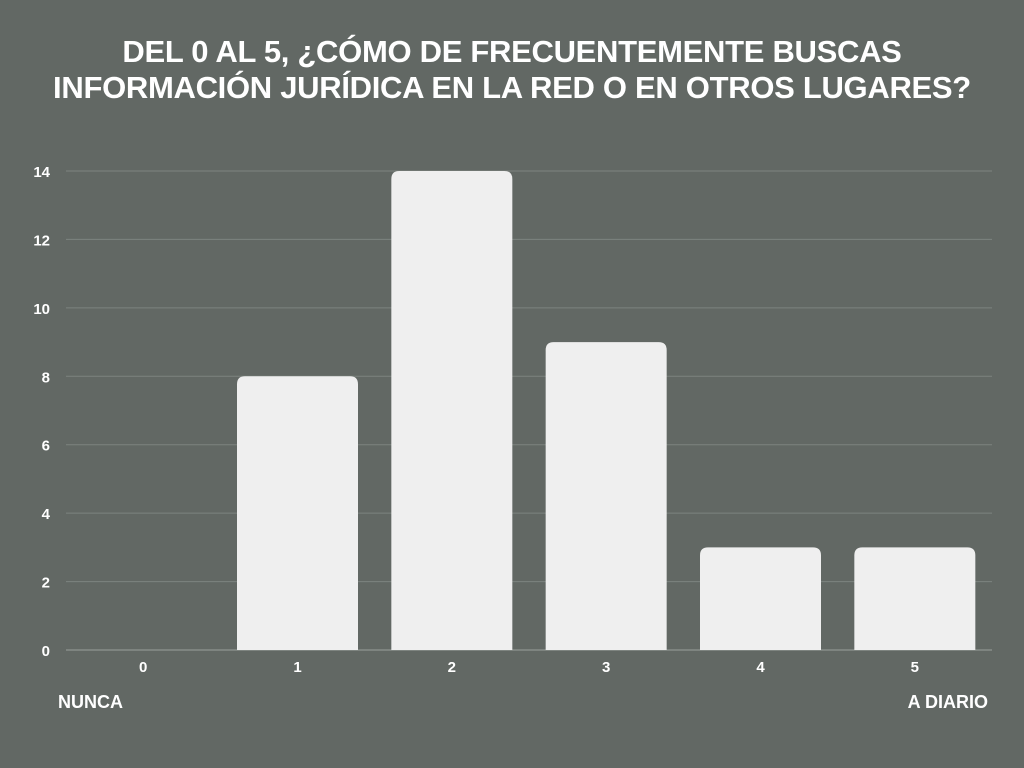  Describe the element at coordinates (41, 172) in the screenshot. I see `y-tick-label-14: 14` at that location.